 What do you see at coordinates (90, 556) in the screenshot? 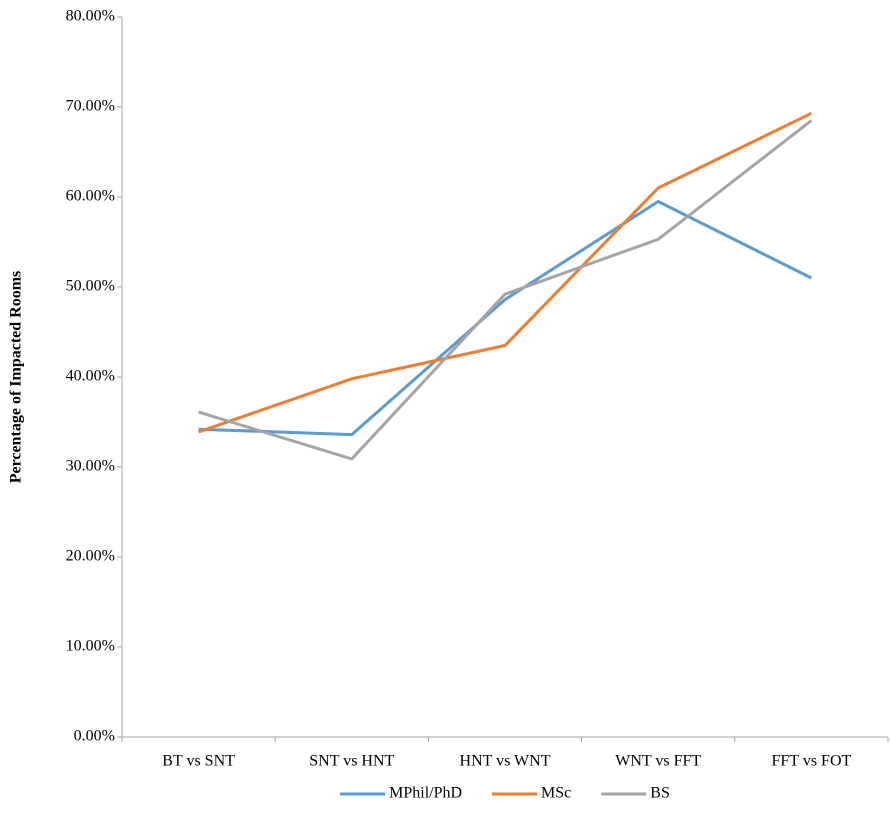
I see `y-tick-label: 20.00%` at bounding box center [90, 556].